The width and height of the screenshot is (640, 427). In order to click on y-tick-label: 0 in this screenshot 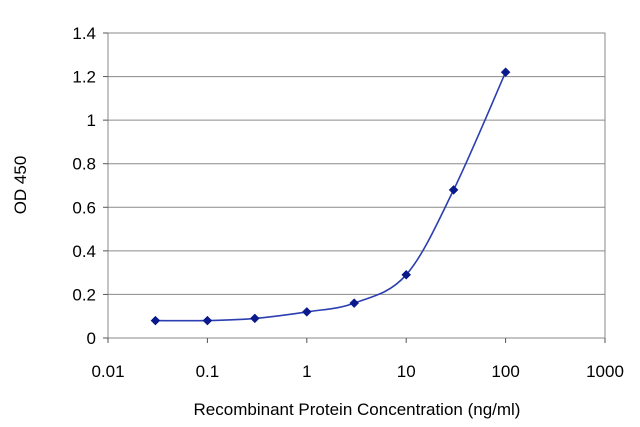, I will do `click(91, 338)`.